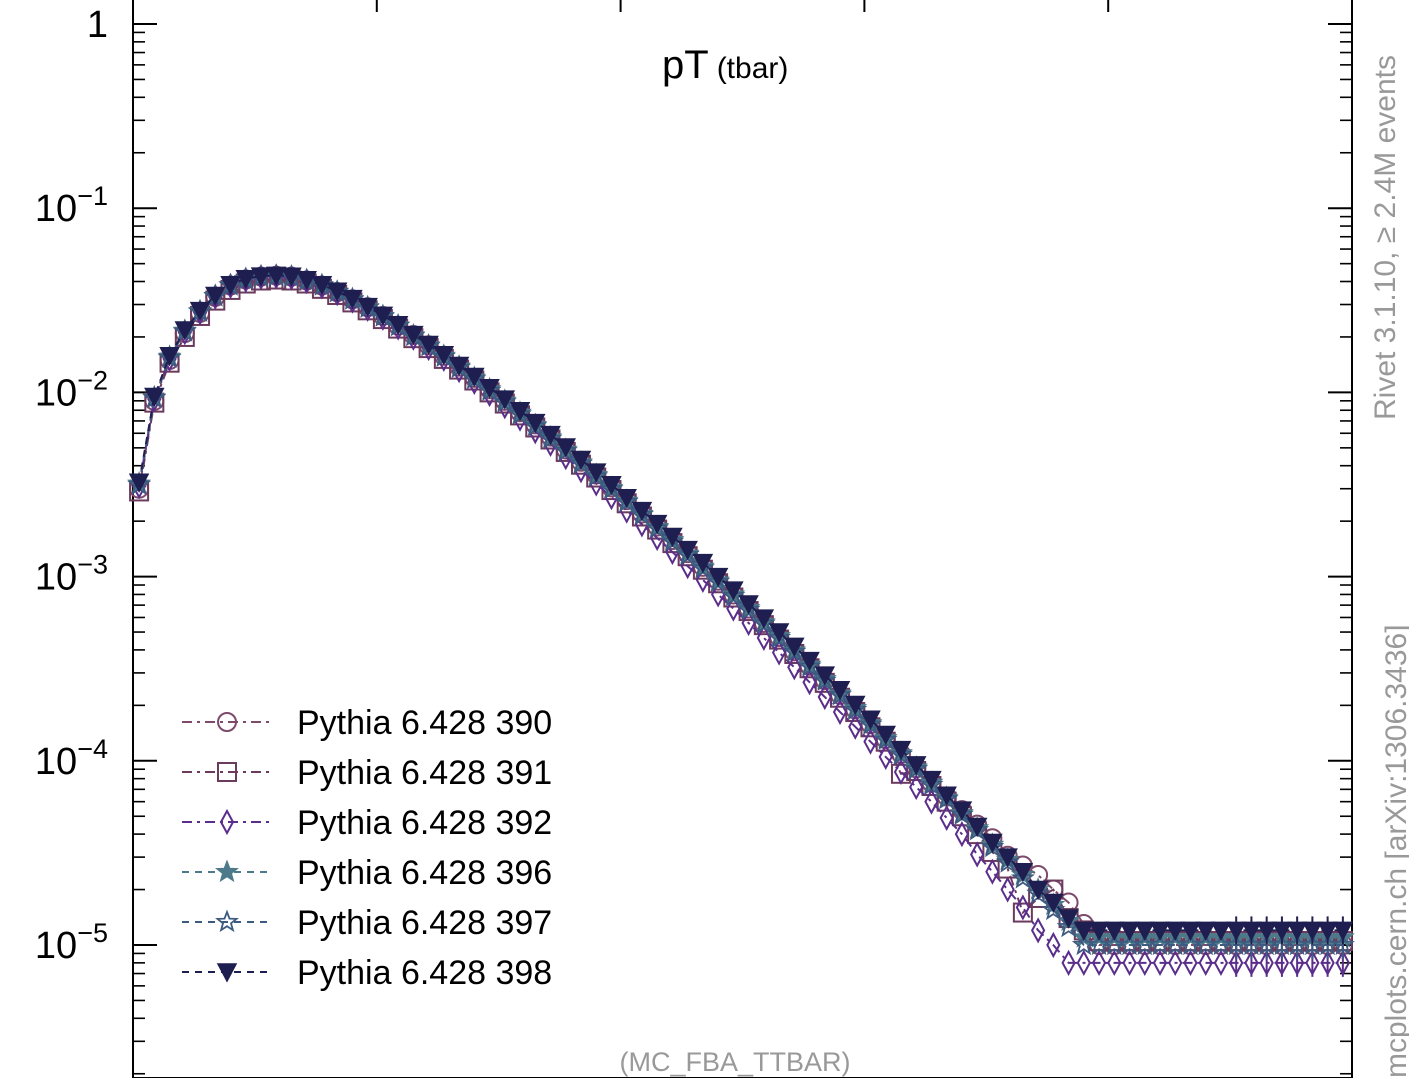 Image resolution: width=1409 pixels, height=1078 pixels. I want to click on rivet-version-label: Rivet 3.1.10, ≥ 2.4M events, so click(1385, 237).